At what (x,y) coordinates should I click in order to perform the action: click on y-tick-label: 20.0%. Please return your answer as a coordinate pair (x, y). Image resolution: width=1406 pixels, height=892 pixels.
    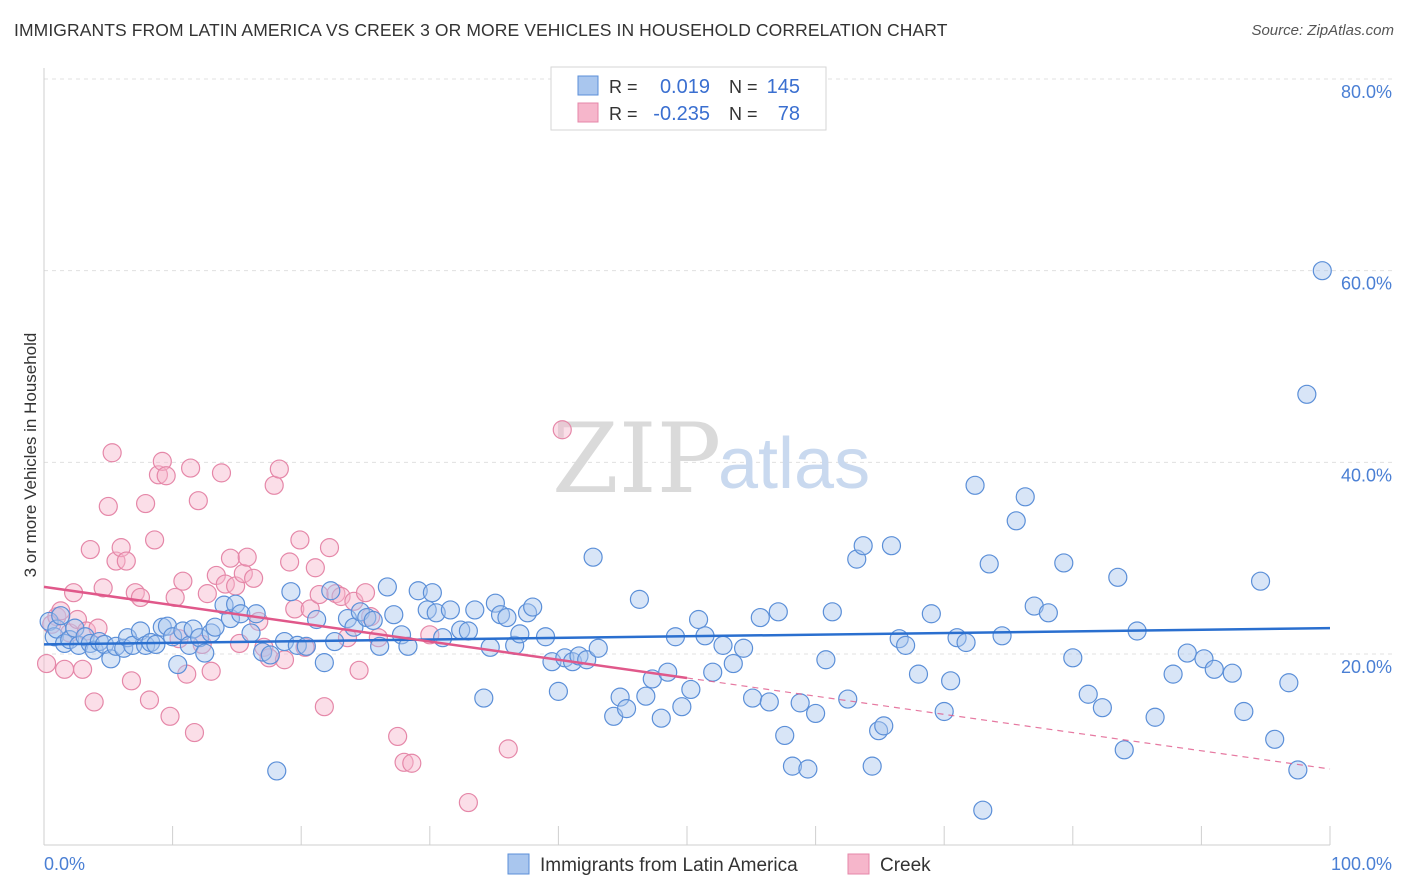
    Looking at the image, I should click on (1366, 667).